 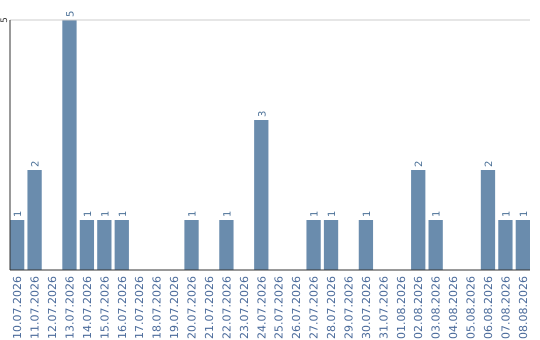 I want to click on x-tick-label: 25.07.2026, so click(x=279, y=307).